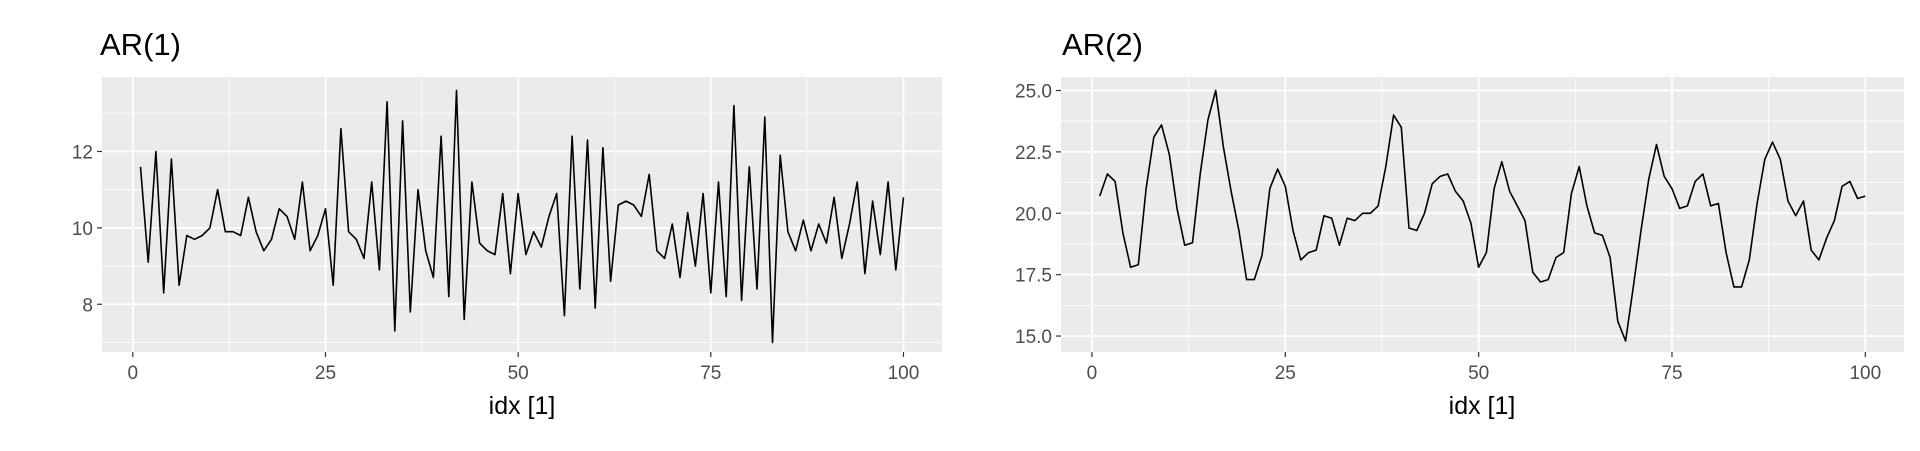 Image resolution: width=1920 pixels, height=451 pixels. Describe the element at coordinates (140, 44) in the screenshot. I see `chart-title: AR(1)` at that location.